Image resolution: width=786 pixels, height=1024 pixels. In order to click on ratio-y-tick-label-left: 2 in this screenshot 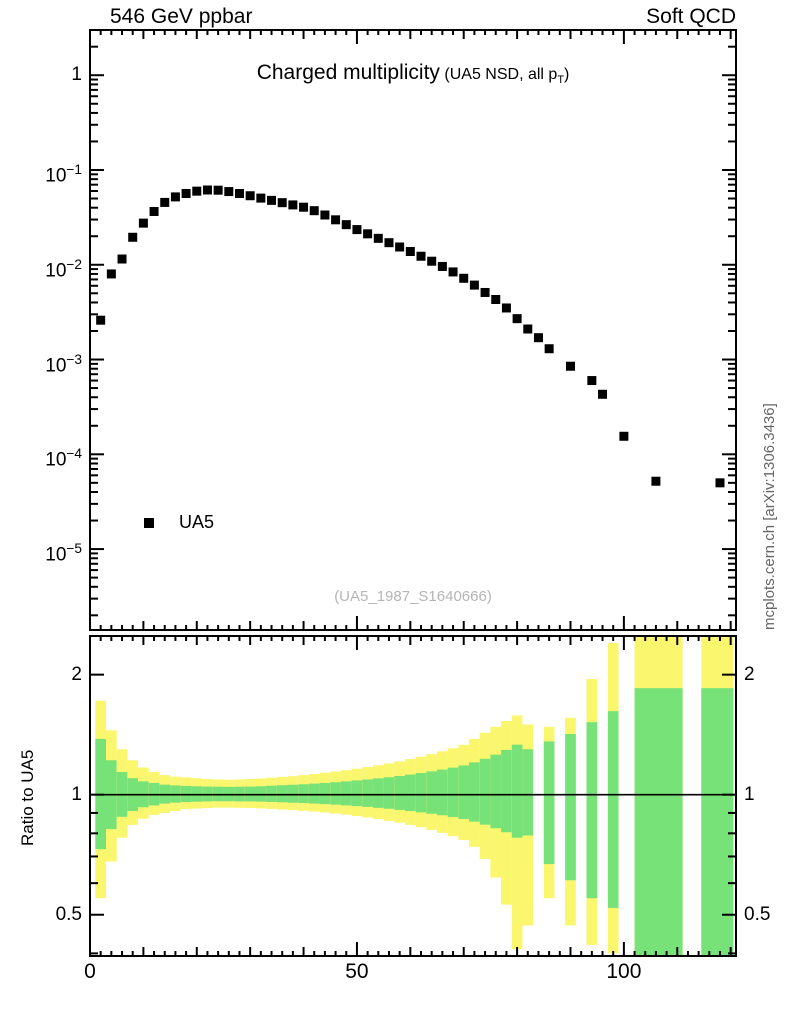, I will do `click(76, 674)`.